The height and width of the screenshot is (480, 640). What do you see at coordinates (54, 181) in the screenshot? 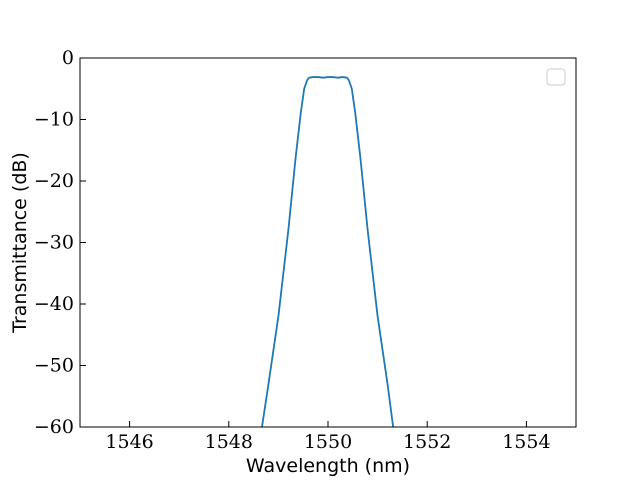
I see `y-tick-label: −20` at bounding box center [54, 181].